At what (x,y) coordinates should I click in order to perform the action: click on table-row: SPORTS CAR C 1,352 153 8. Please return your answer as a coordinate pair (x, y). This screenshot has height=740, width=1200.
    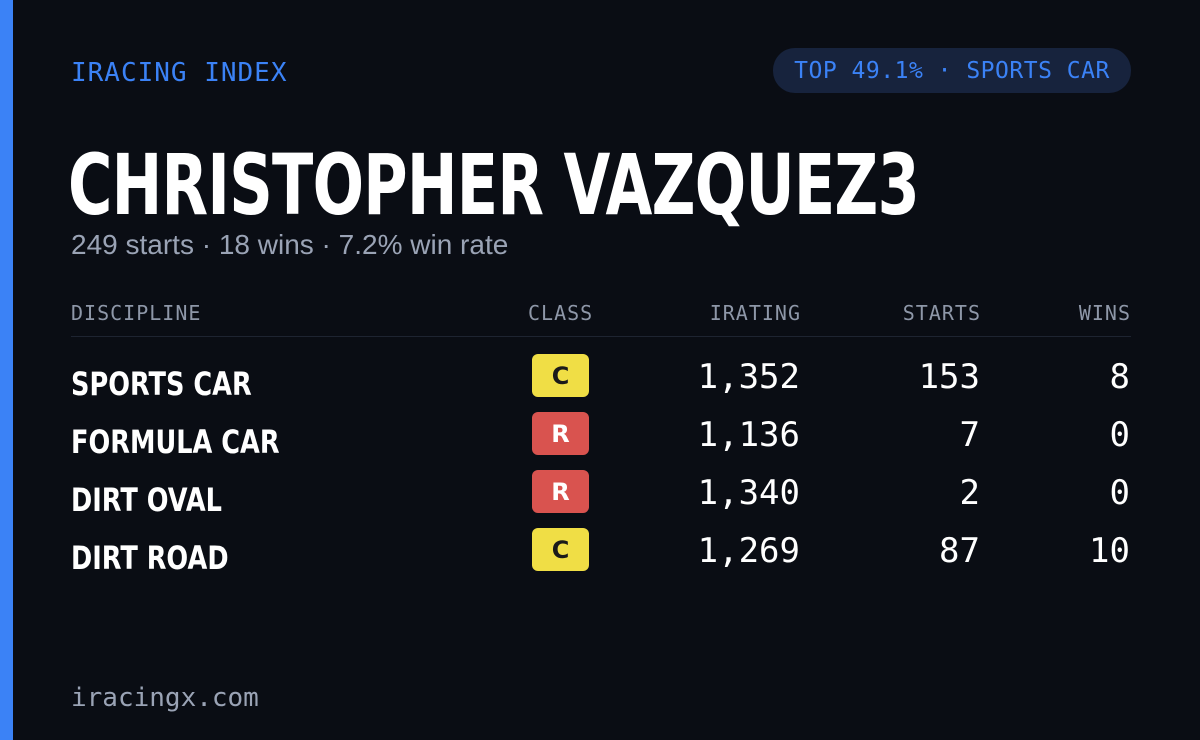
    Looking at the image, I should click on (601, 379).